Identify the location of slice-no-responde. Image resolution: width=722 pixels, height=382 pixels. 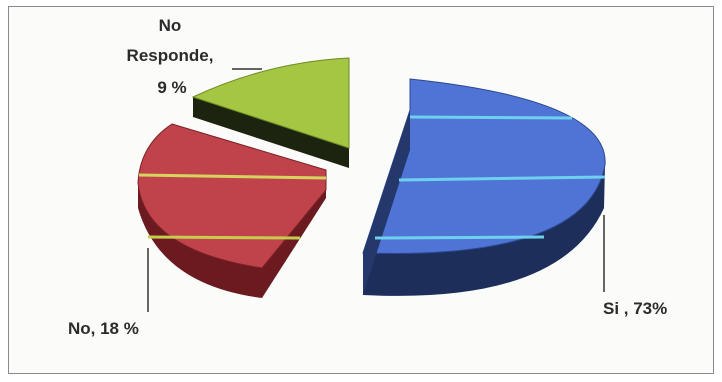
(270, 112).